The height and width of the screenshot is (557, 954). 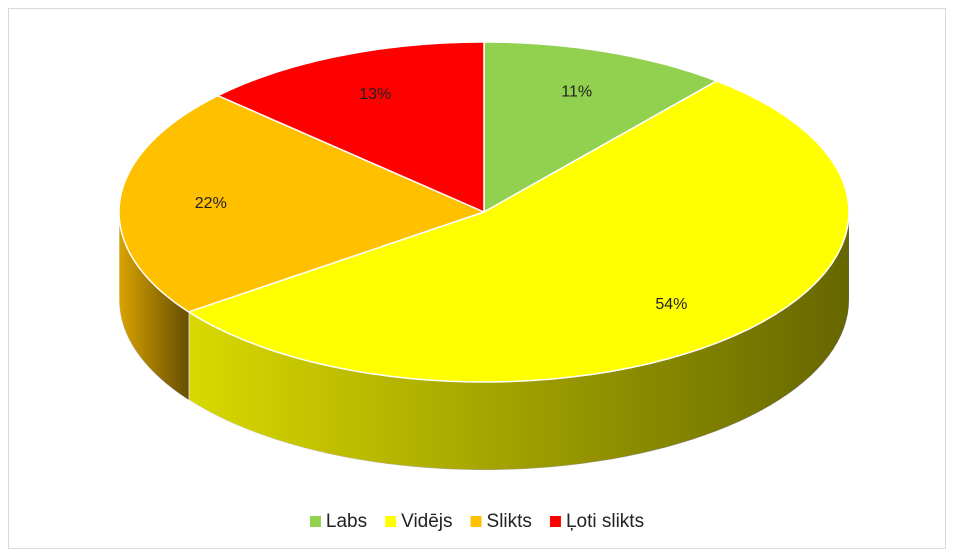 What do you see at coordinates (346, 521) in the screenshot?
I see `legend-label: Labs` at bounding box center [346, 521].